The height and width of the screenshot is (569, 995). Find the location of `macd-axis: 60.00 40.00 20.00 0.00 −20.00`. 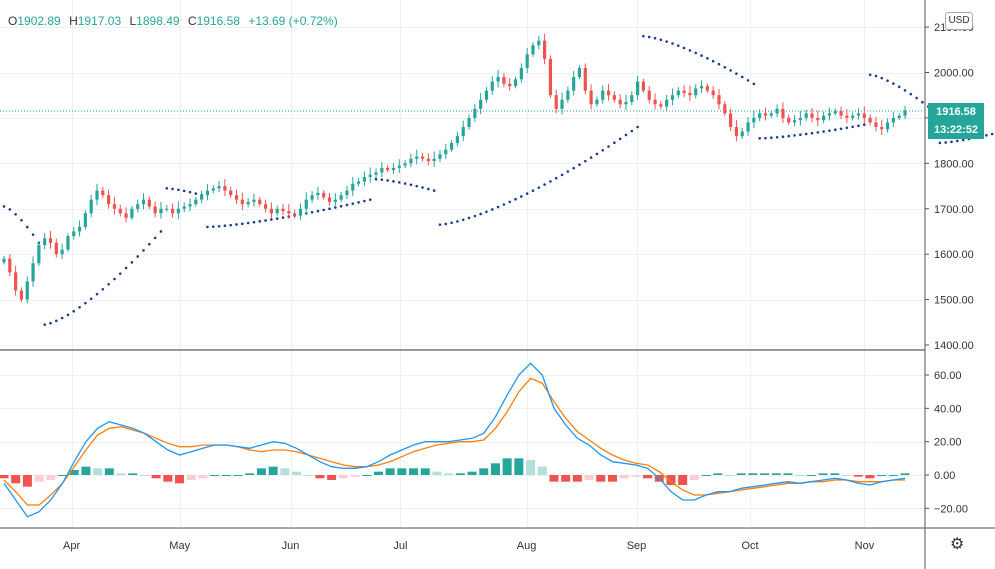

macd-axis: 60.00 40.00 20.00 0.00 −20.00 is located at coordinates (946, 442).